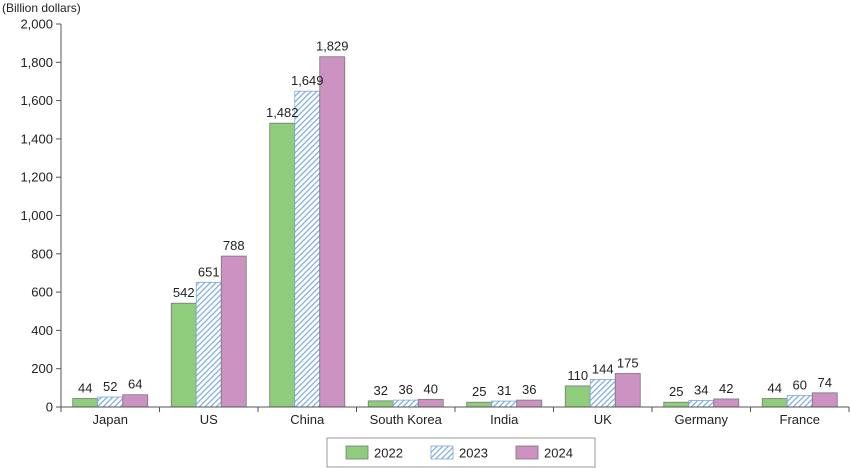 The width and height of the screenshot is (851, 468). What do you see at coordinates (701, 389) in the screenshot?
I see `data-label-2023: 34` at bounding box center [701, 389].